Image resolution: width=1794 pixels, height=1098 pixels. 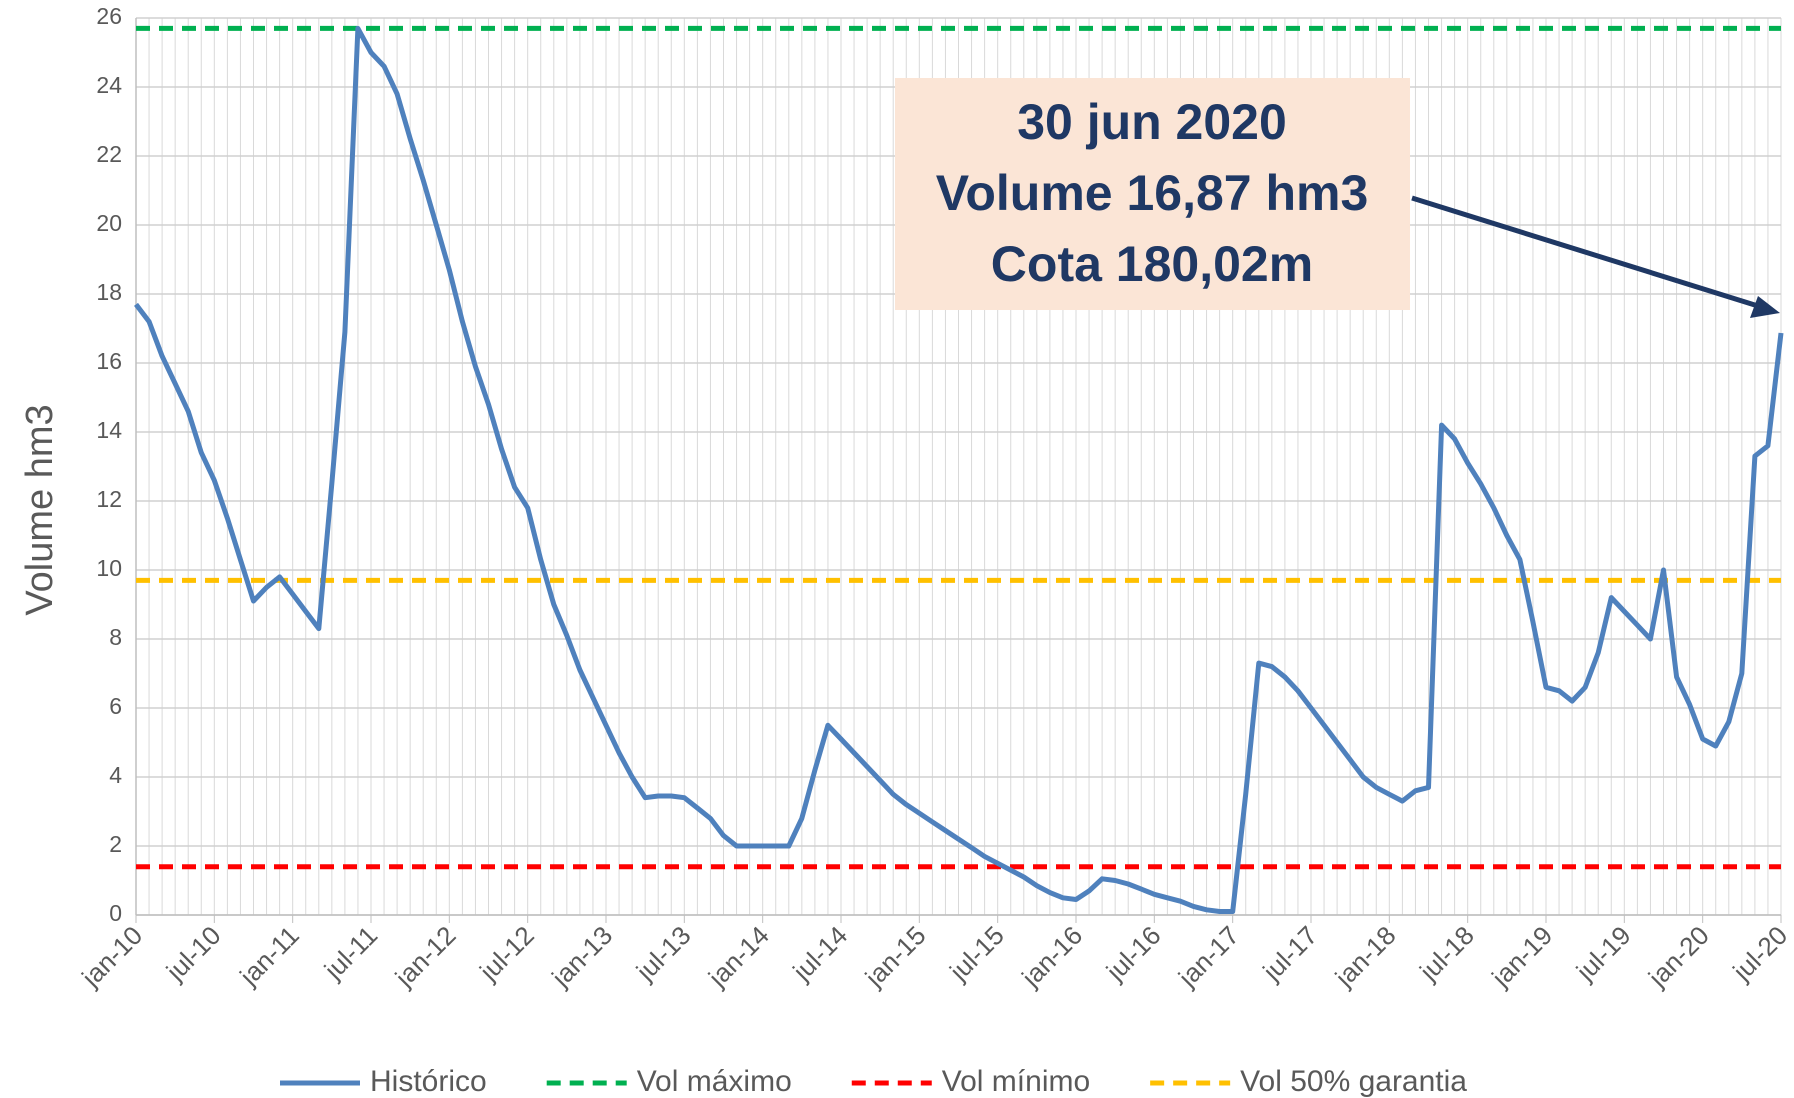 I want to click on legend-label: Vol máximo, so click(x=714, y=1081).